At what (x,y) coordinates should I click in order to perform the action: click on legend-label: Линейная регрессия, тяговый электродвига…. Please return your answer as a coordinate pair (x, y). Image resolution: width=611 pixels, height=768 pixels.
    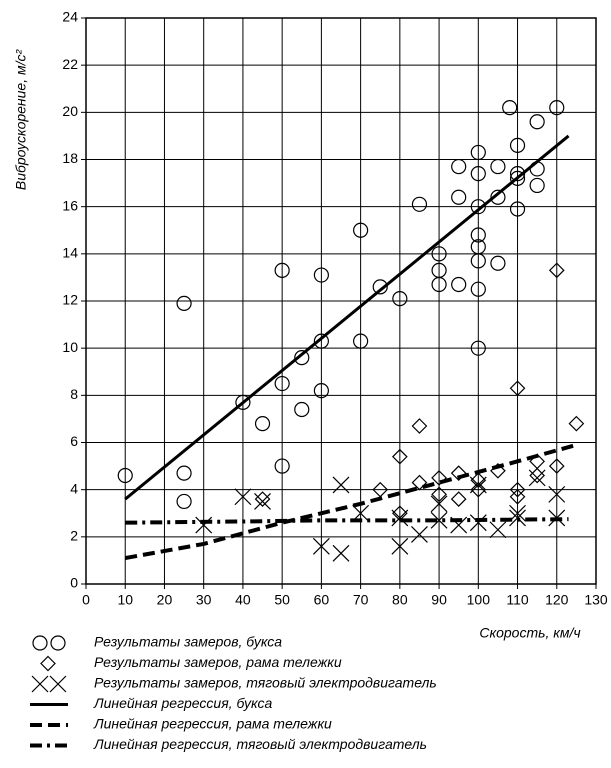
    Looking at the image, I should click on (260, 744).